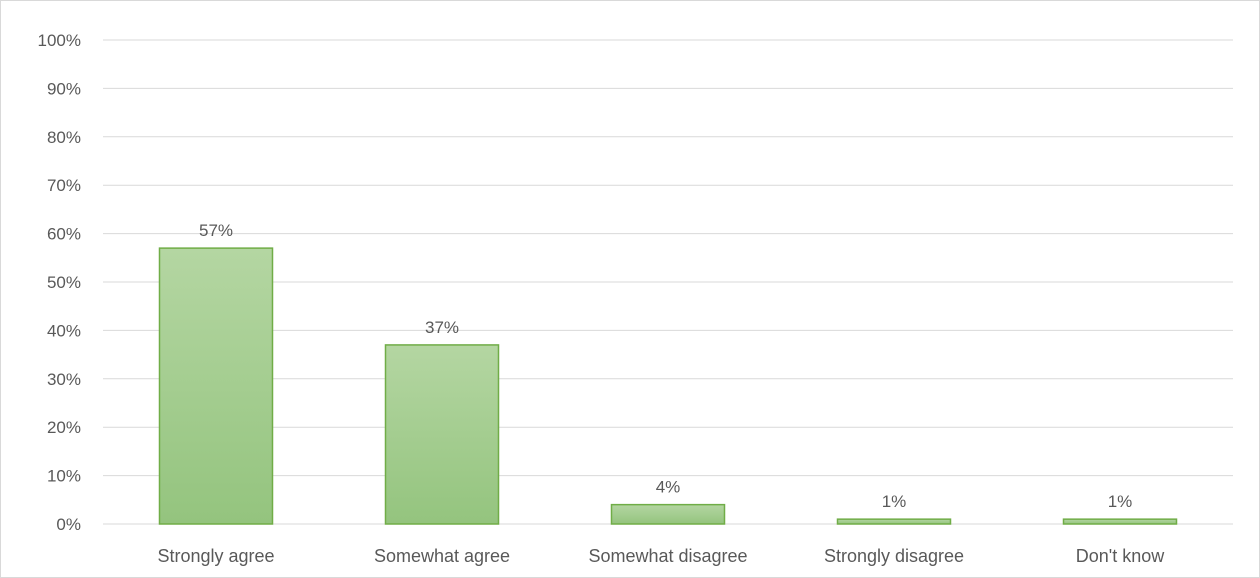  What do you see at coordinates (64, 282) in the screenshot?
I see `y-tick-label: 50%` at bounding box center [64, 282].